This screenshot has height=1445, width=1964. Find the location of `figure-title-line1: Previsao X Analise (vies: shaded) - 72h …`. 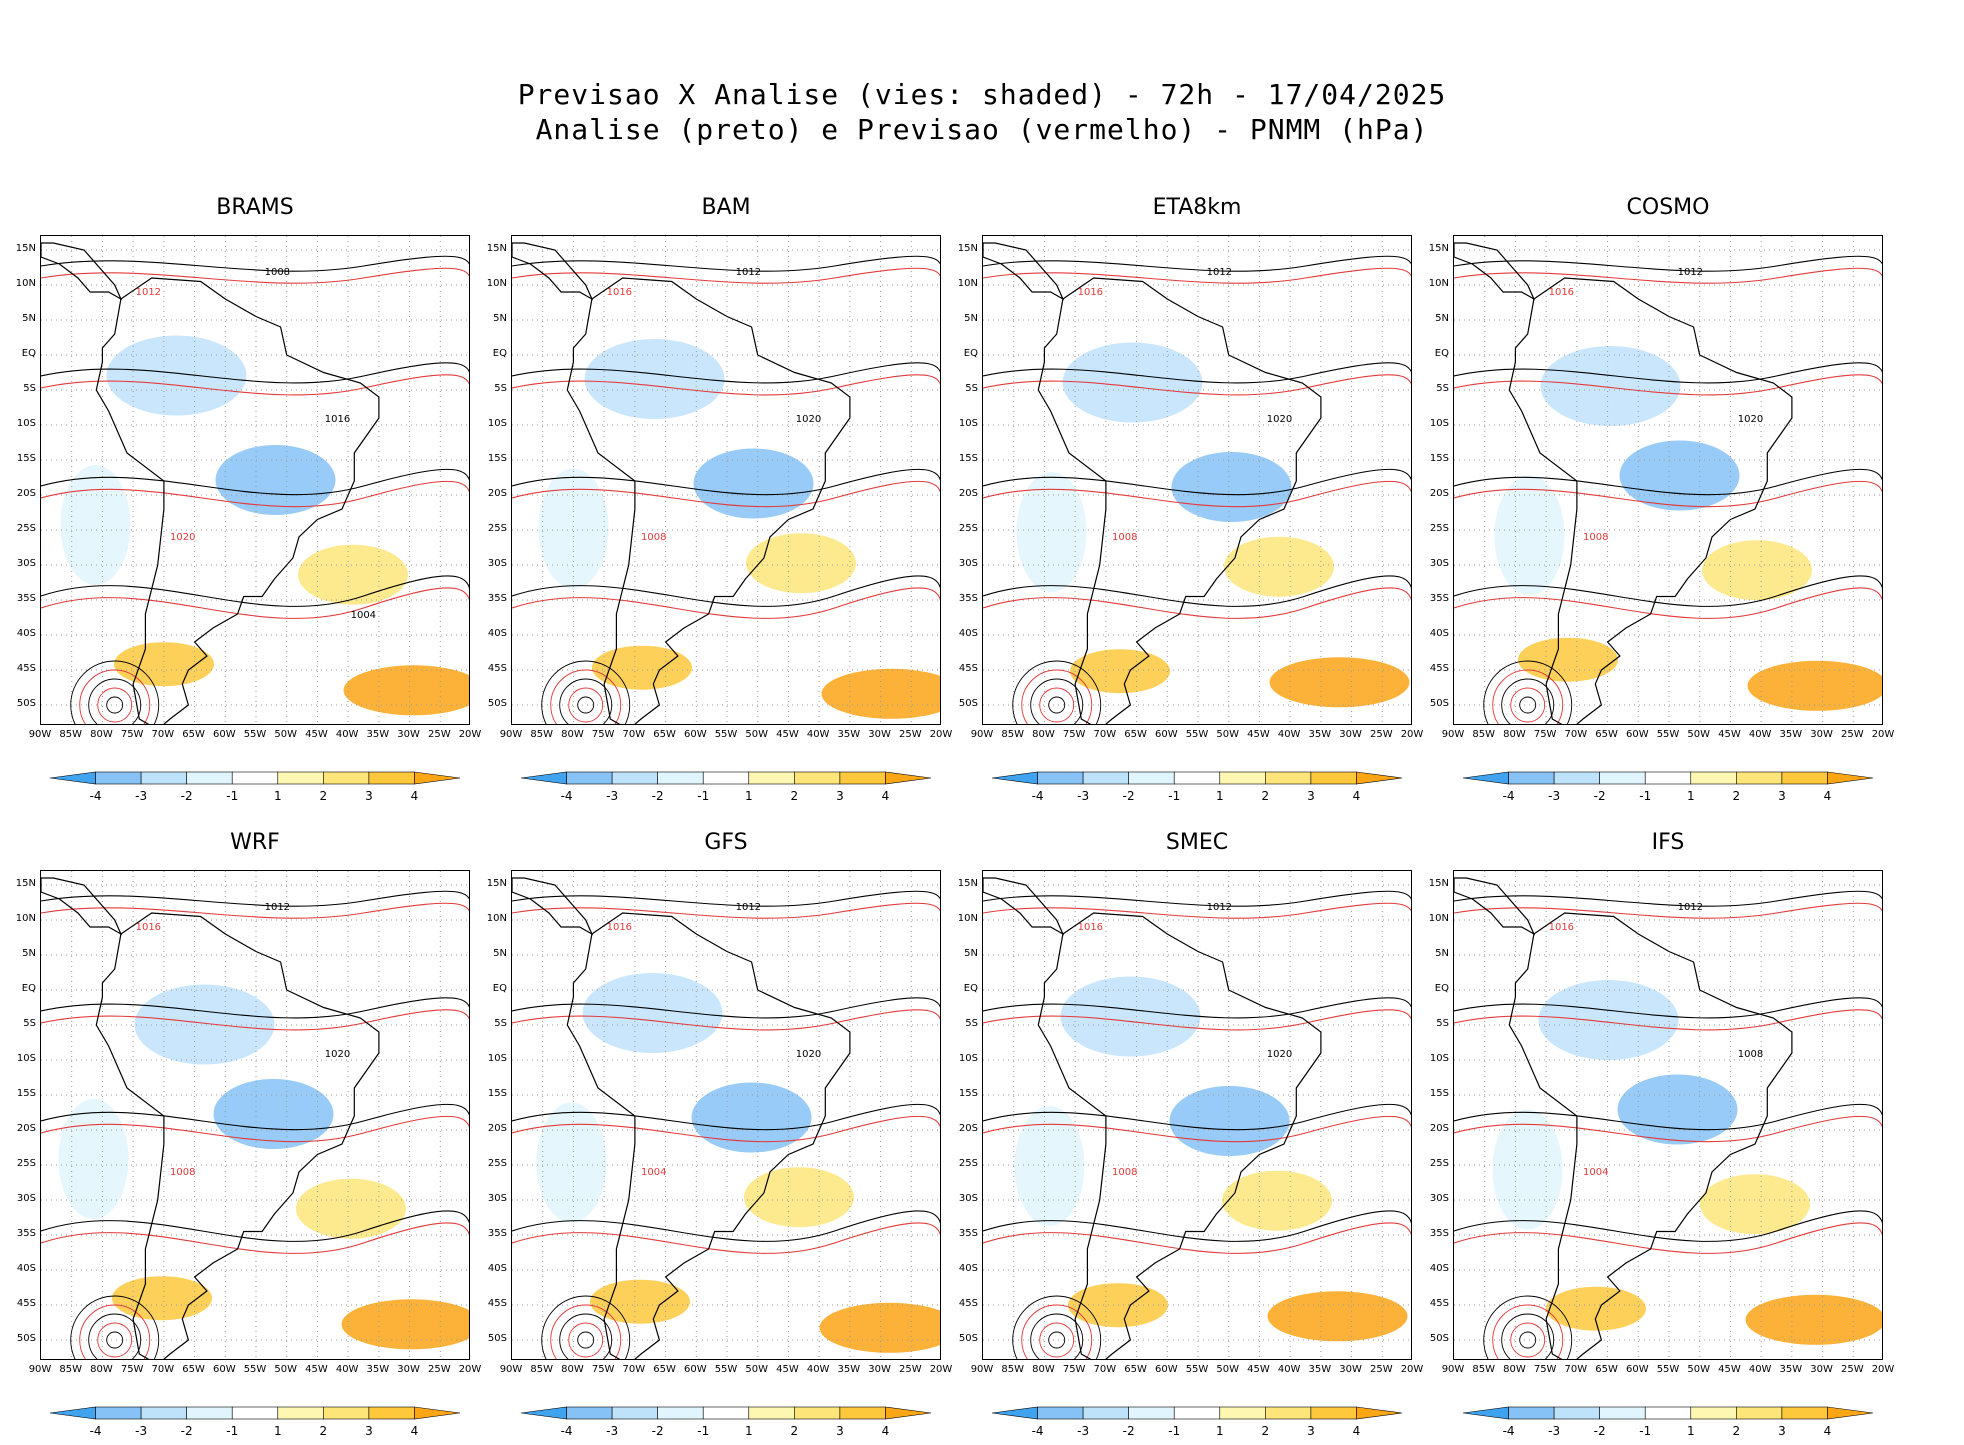

figure-title-line1: Previsao X Analise (vies: shaded) - 72h … is located at coordinates (982, 94).